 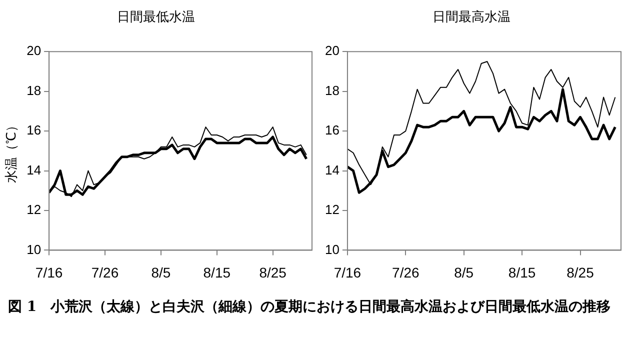 I want to click on caption: 図 1 小荒沢（太線）と白夫沢（細線）の夏期における日間最高水温および日間最低水温の推移, so click(x=310, y=307).